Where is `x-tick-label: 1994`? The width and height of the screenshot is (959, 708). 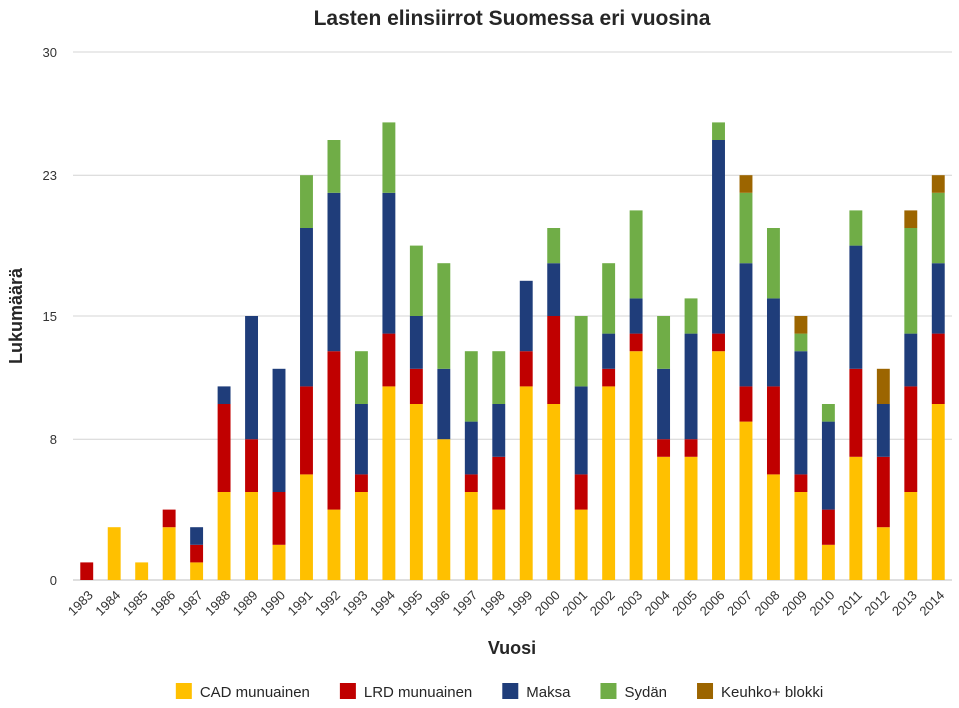 x-tick-label: 1994 is located at coordinates (382, 603).